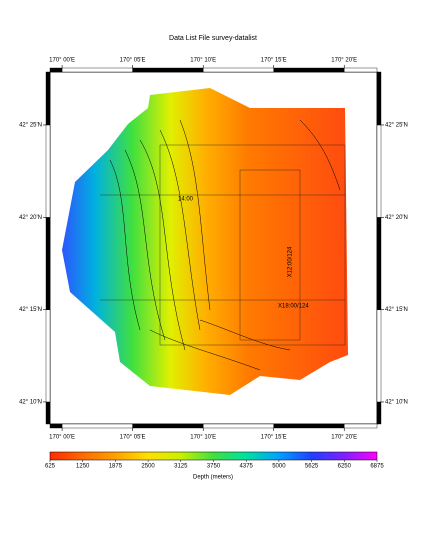 The image size is (426, 537). Describe the element at coordinates (377, 467) in the screenshot. I see `colorbar-tick-label: 6875` at that location.